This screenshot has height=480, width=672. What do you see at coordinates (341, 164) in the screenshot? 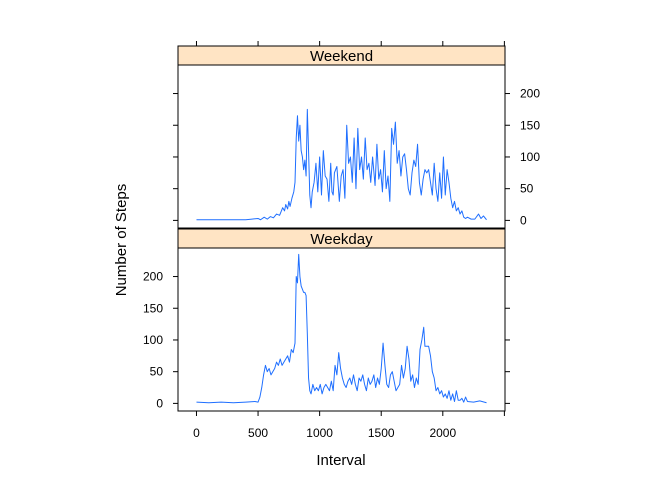
I see `series-line-weekend` at bounding box center [341, 164].